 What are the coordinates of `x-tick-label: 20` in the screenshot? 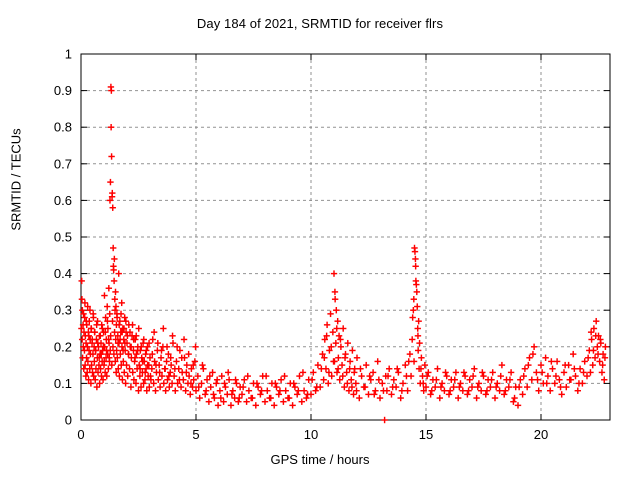 It's located at (541, 434).